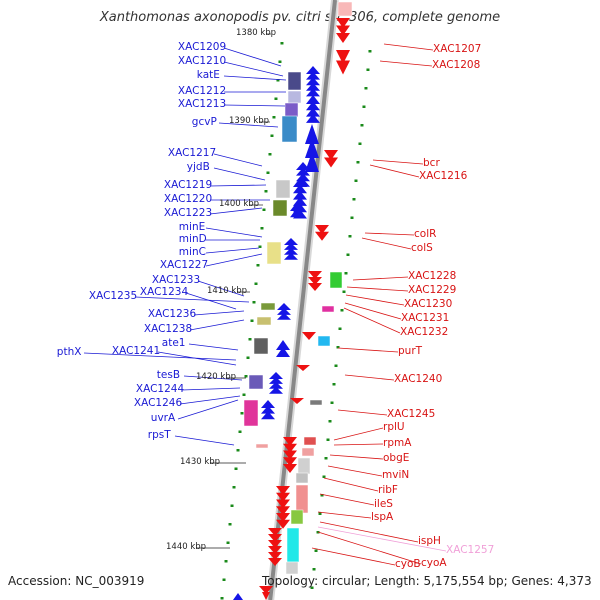  What do you see at coordinates (202, 91) in the screenshot?
I see `gene-label-xac1212: XAC1212` at bounding box center [202, 91].